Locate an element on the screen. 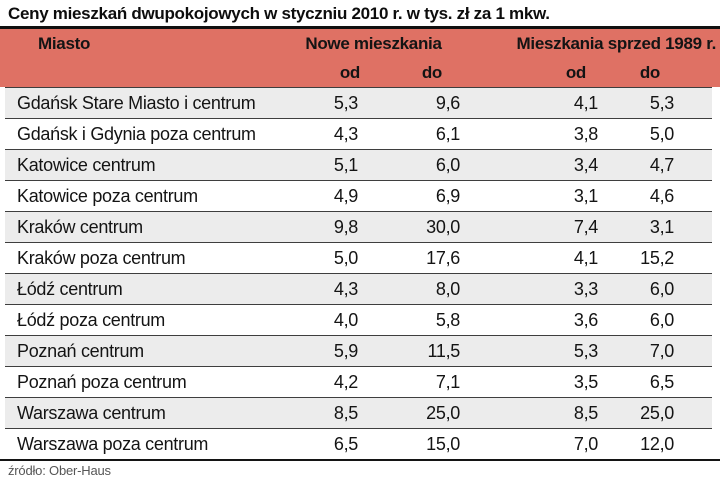  table-row: Poznań poza centrum 4,2 7,1 3,5 6,5 is located at coordinates (358, 381).